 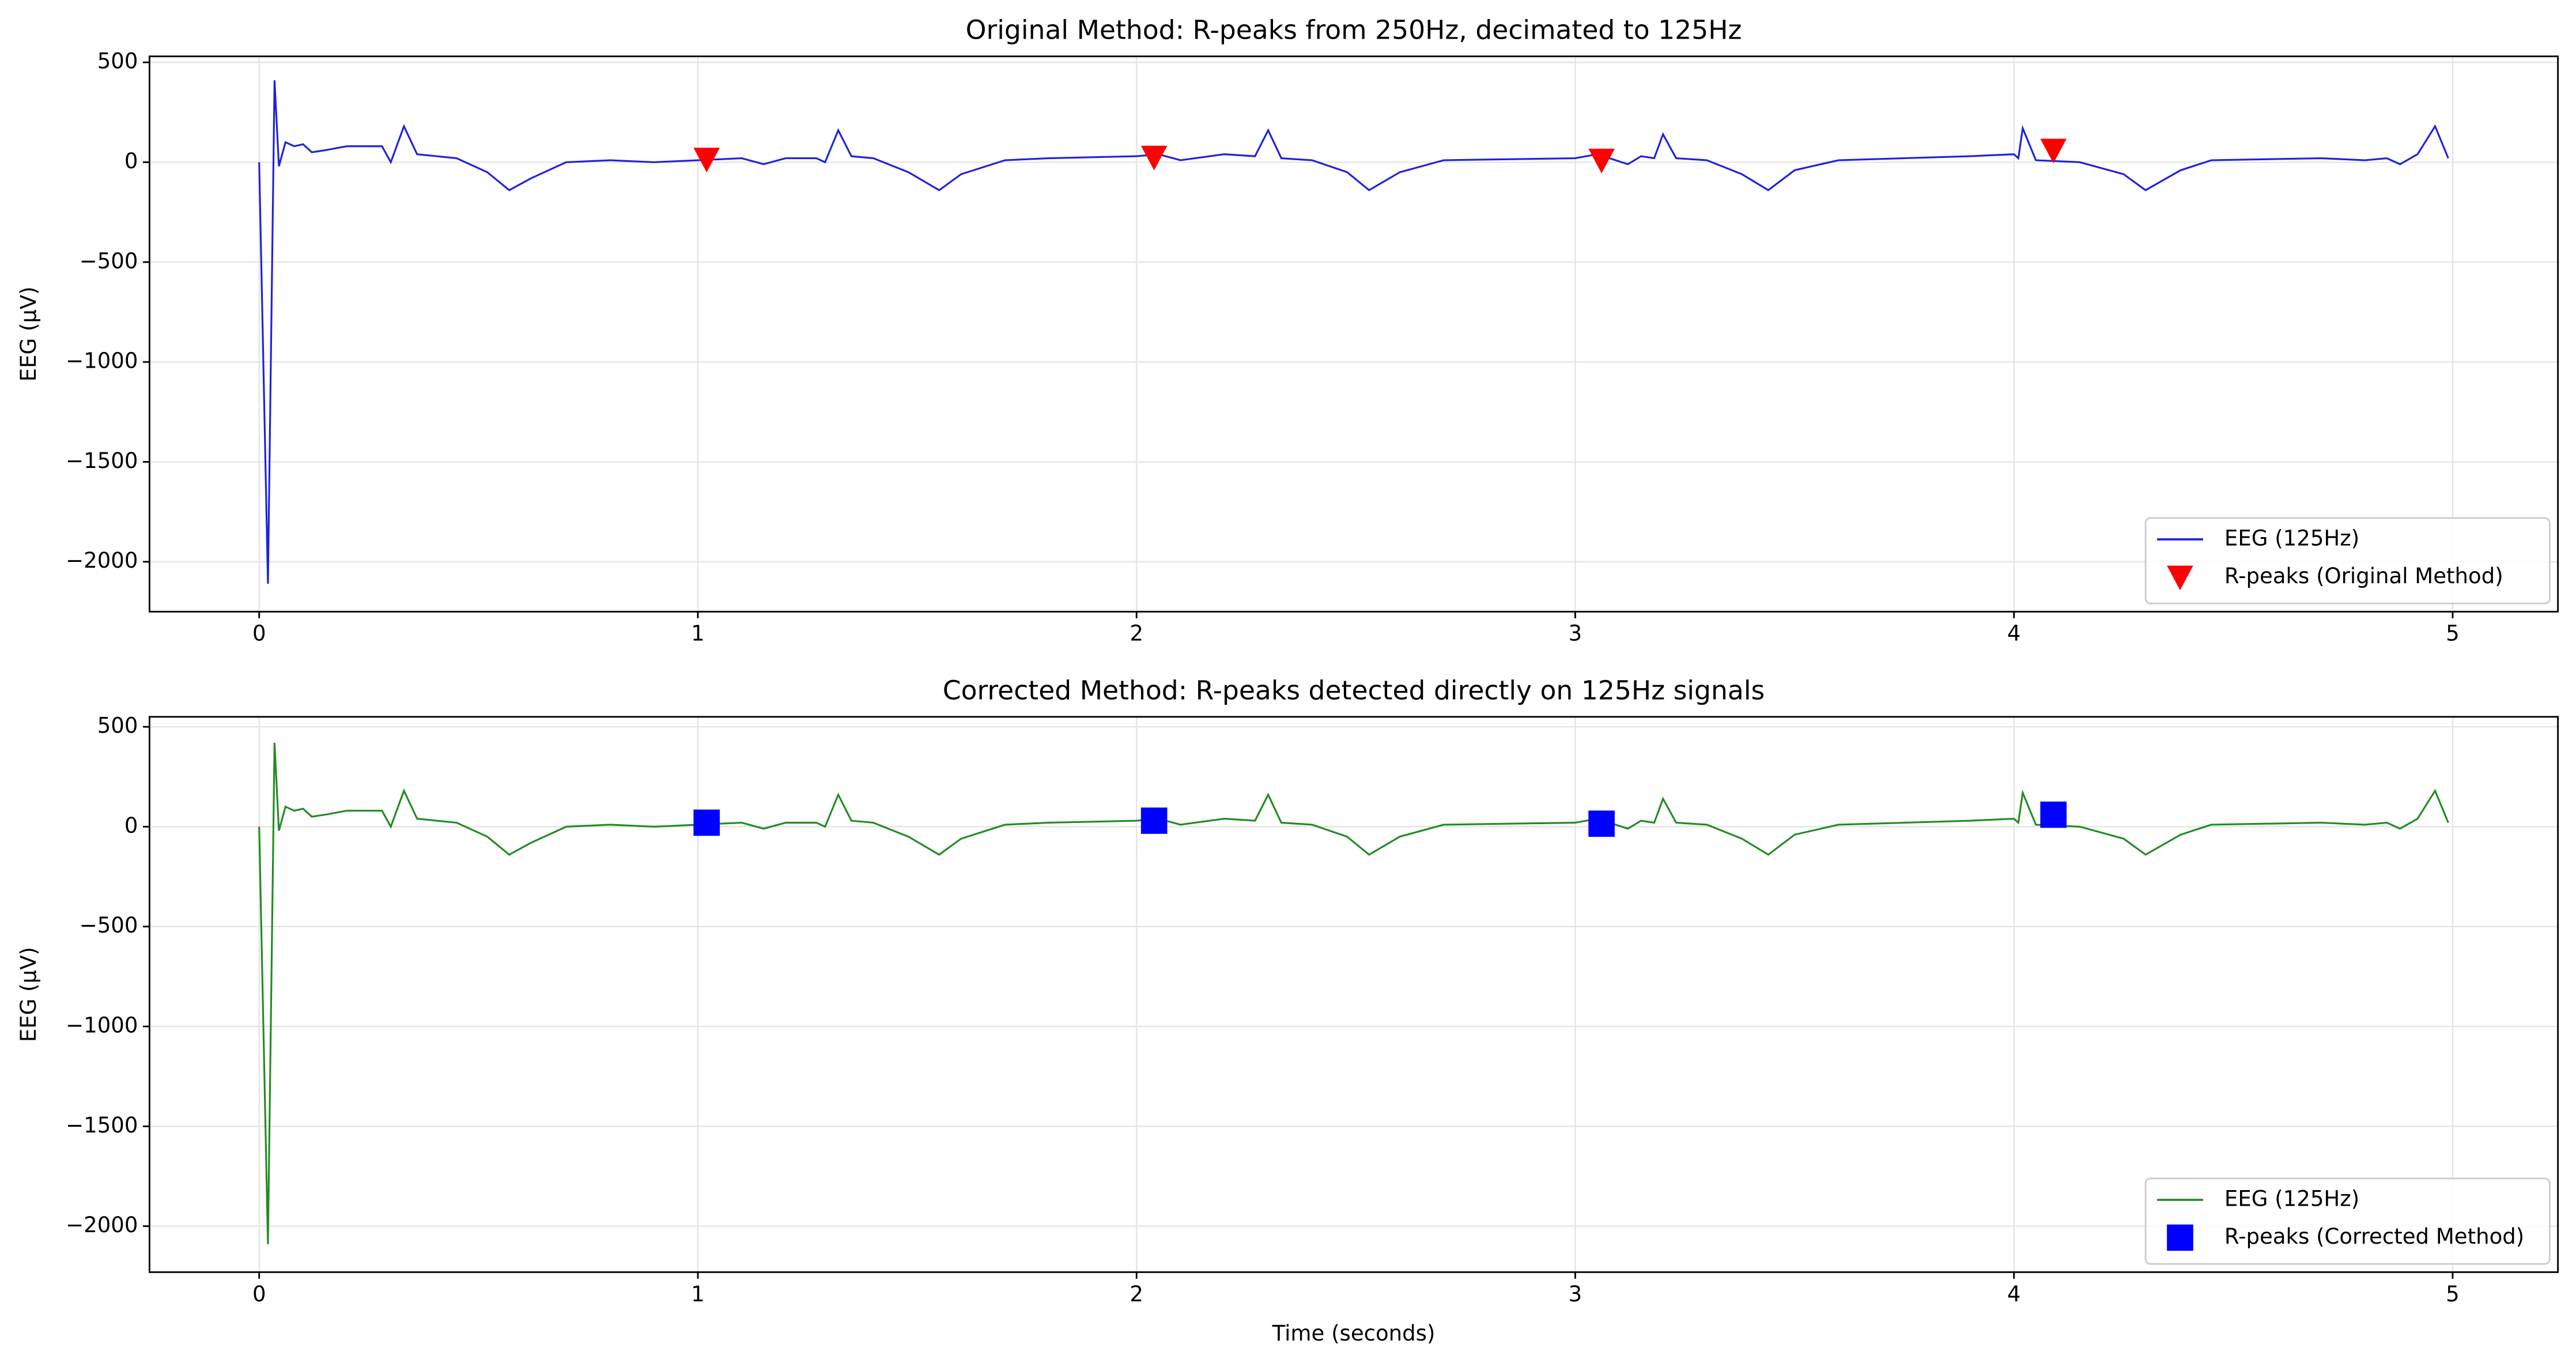 What do you see at coordinates (2363, 576) in the screenshot?
I see `legend-label: R-peaks (Original Method)` at bounding box center [2363, 576].